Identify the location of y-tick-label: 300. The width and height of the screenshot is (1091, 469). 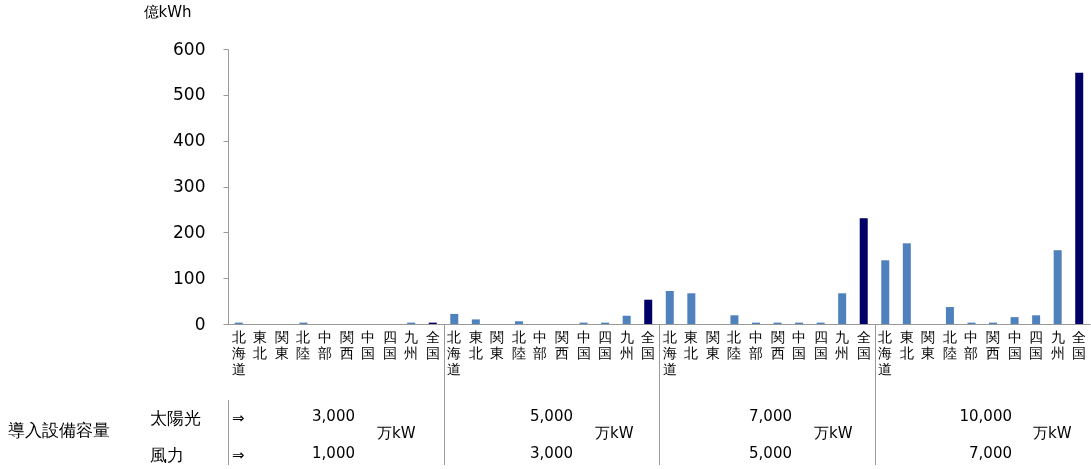
(189, 186).